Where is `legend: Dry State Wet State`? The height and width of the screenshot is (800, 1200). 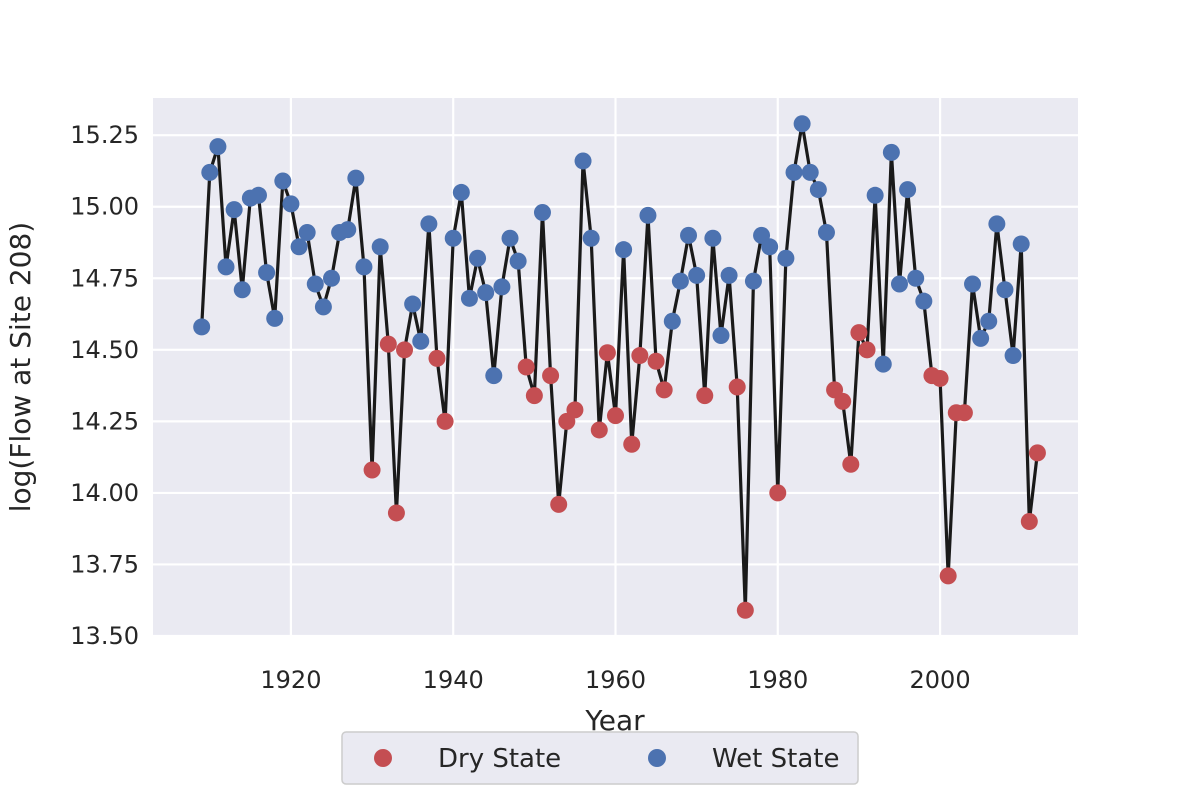 legend: Dry State Wet State is located at coordinates (600, 758).